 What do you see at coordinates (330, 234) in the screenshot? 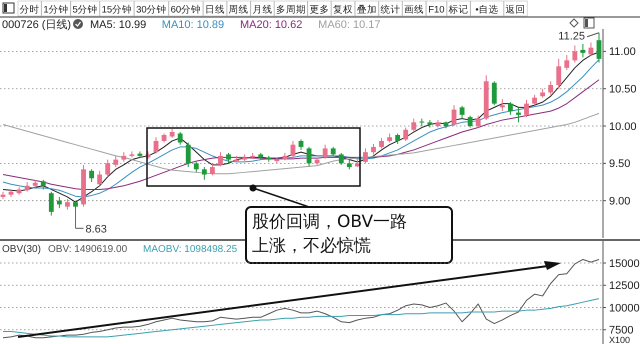
I see `annotation: 股价回调，OBV一路上涨，不必惊慌` at bounding box center [330, 234].